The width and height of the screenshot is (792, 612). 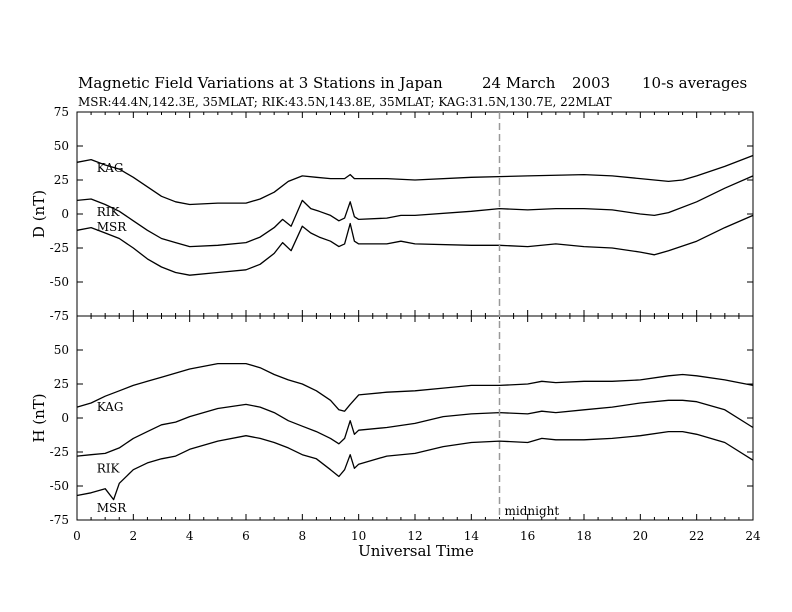 I want to click on x-tick-label: 24, so click(x=753, y=536).